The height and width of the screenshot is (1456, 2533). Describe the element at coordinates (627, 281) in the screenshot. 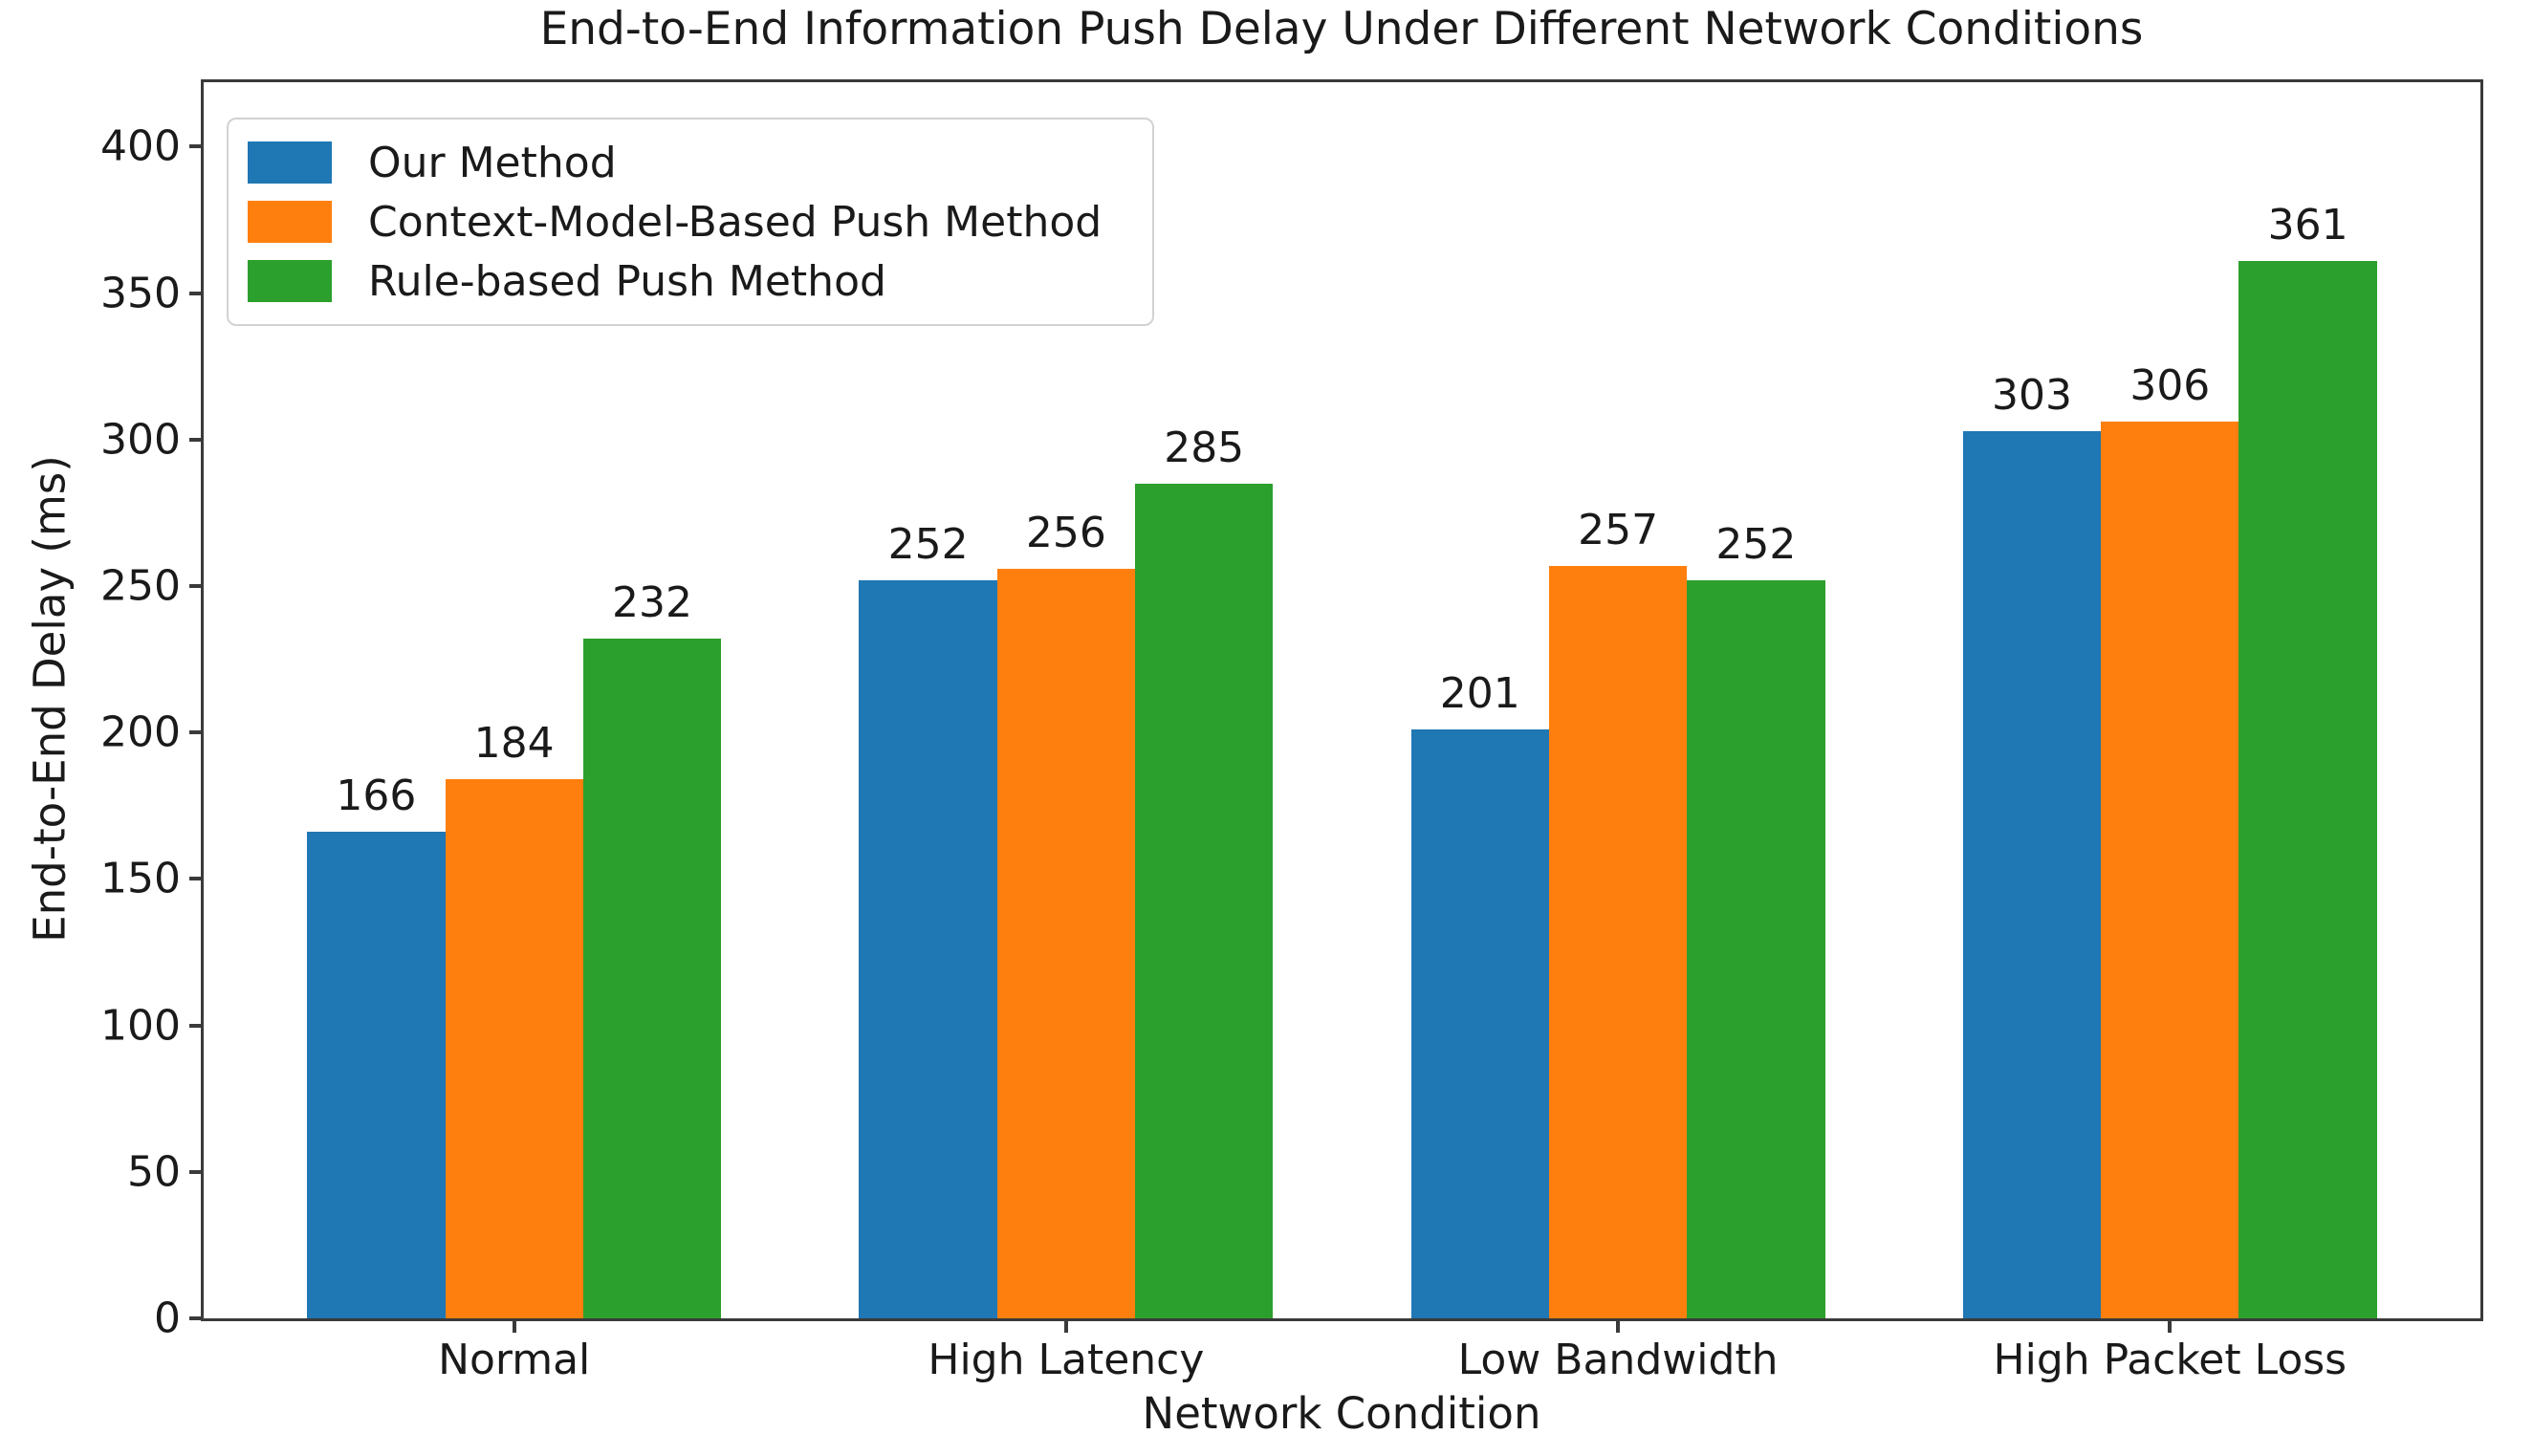

I see `legend-label: Rule-based Push Method` at that location.